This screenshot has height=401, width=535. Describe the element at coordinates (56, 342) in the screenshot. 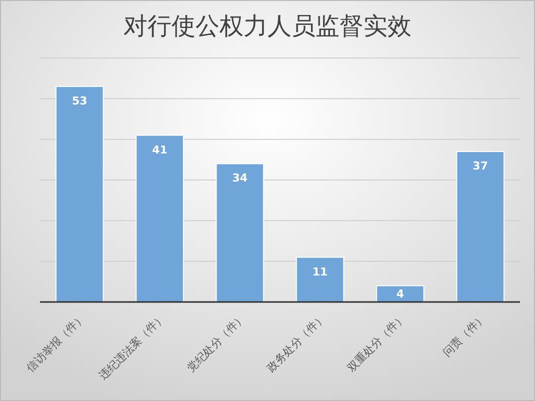

I see `x-tick-label: 信访举报（件）` at that location.